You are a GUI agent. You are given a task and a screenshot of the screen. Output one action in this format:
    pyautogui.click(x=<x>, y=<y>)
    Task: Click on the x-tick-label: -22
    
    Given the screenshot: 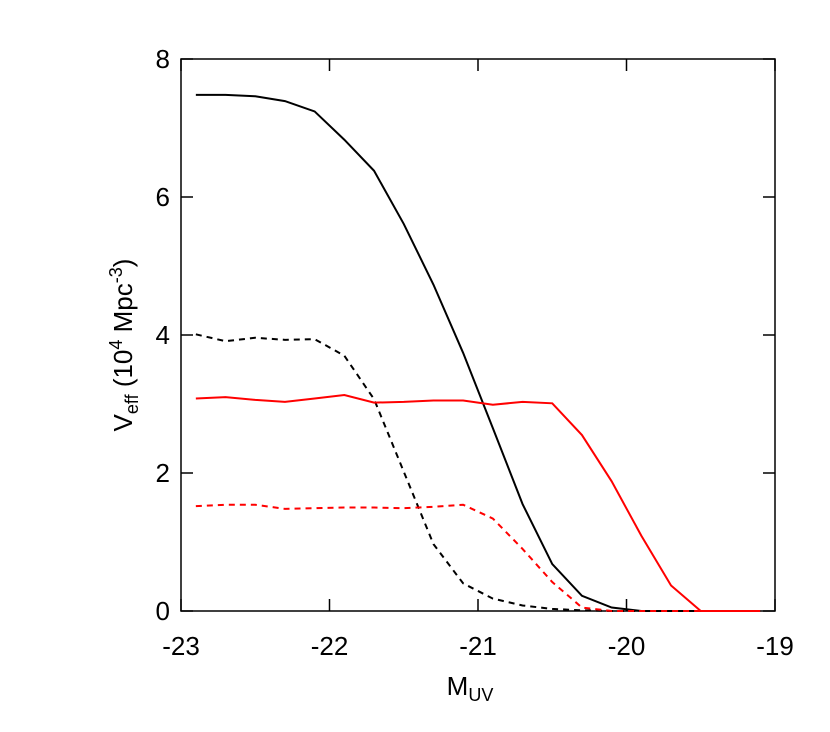 What is the action you would take?
    pyautogui.click(x=330, y=646)
    